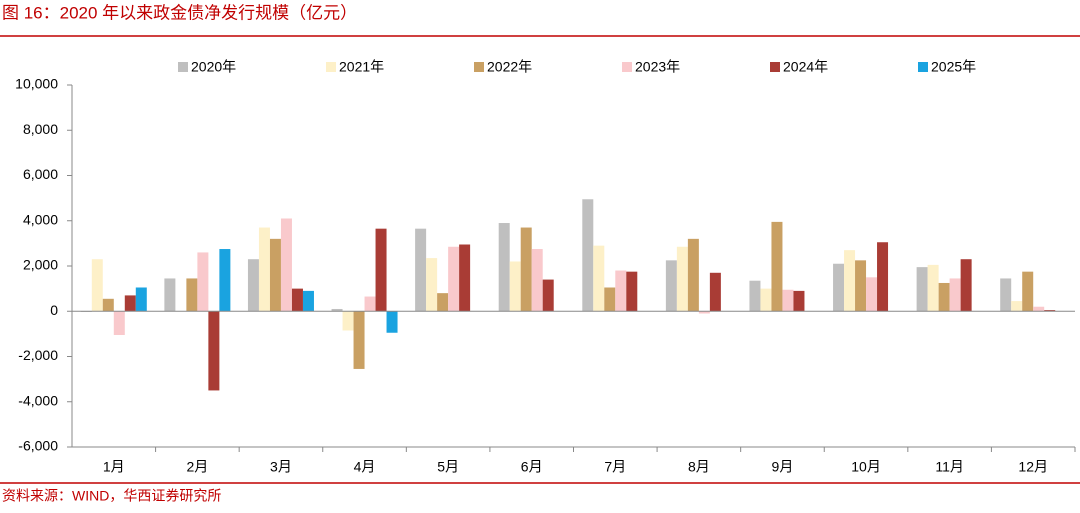 The height and width of the screenshot is (513, 1080). I want to click on y-tick-label: 8,000, so click(40, 129).